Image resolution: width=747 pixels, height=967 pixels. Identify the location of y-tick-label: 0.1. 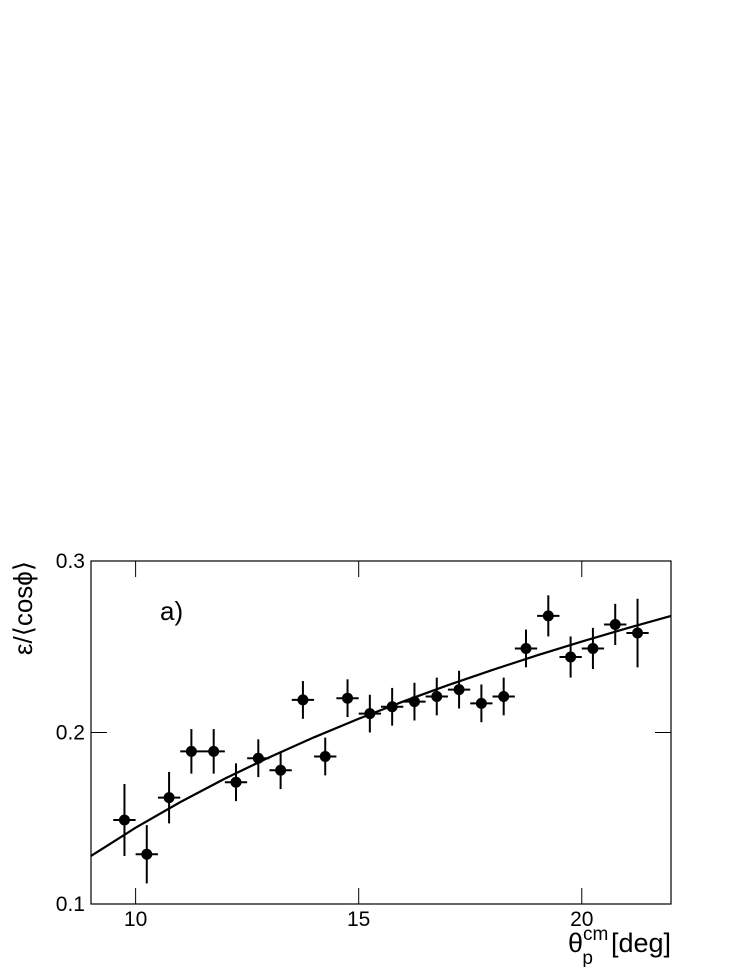
(70, 904).